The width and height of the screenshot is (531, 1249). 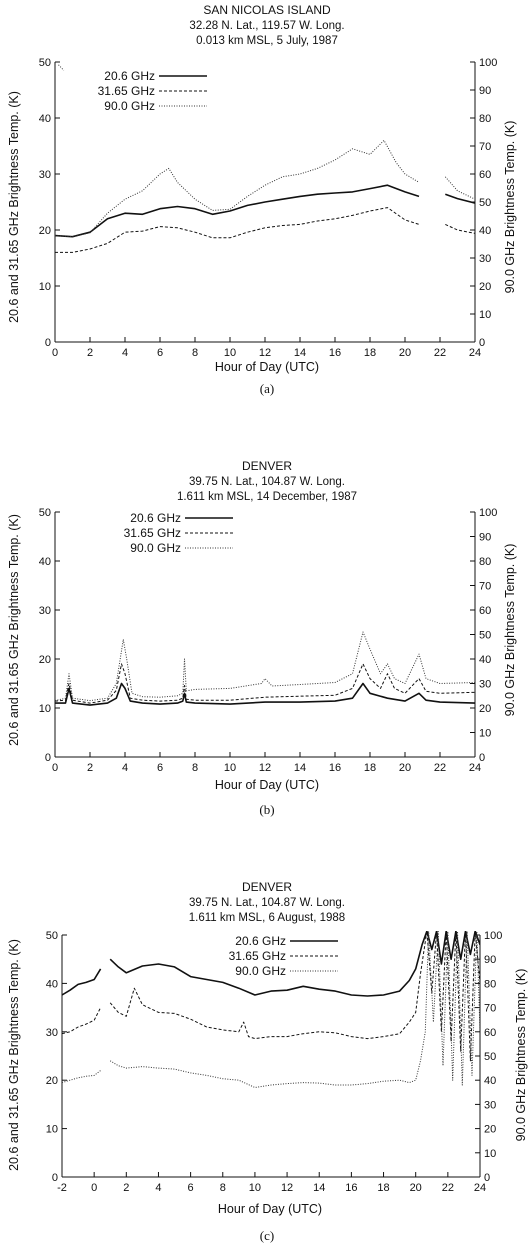 What do you see at coordinates (267, 388) in the screenshot?
I see `panel-caption: (a)` at bounding box center [267, 388].